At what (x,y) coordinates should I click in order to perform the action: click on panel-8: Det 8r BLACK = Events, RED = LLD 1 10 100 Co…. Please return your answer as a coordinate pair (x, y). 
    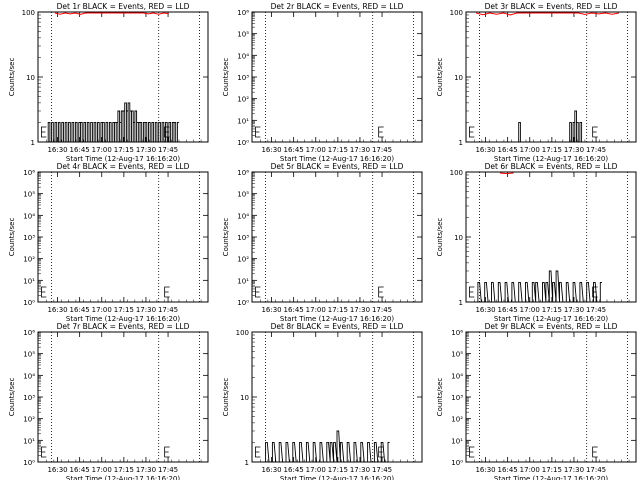
    Looking at the image, I should click on (322, 401).